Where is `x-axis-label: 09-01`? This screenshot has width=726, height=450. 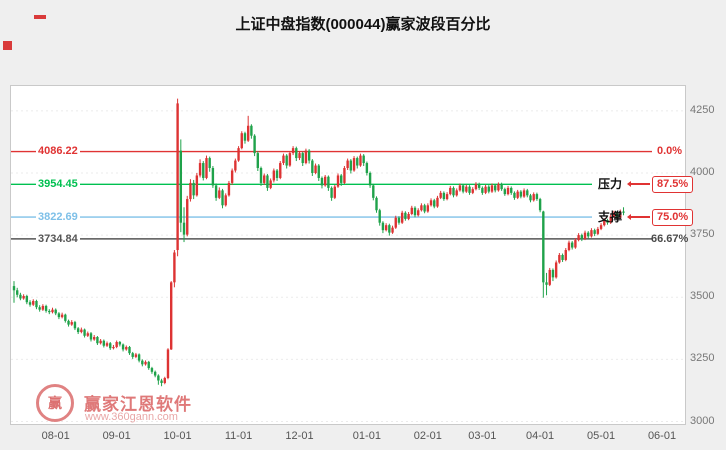 x-axis-label: 09-01 is located at coordinates (116, 436).